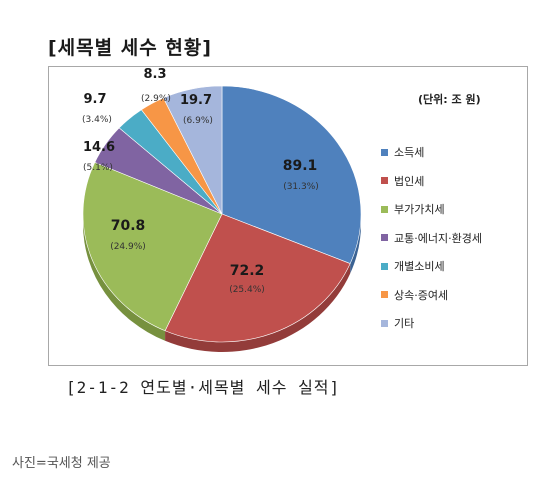  What do you see at coordinates (247, 271) in the screenshot?
I see `slice-value-label: 72.2` at bounding box center [247, 271].